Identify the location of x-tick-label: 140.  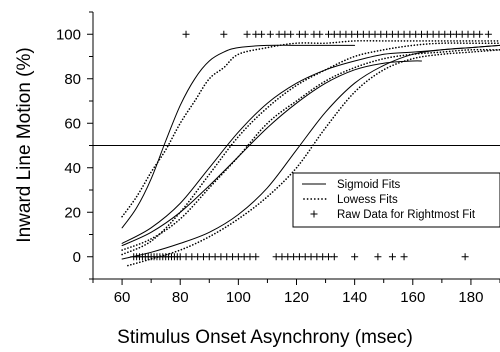
(354, 297).